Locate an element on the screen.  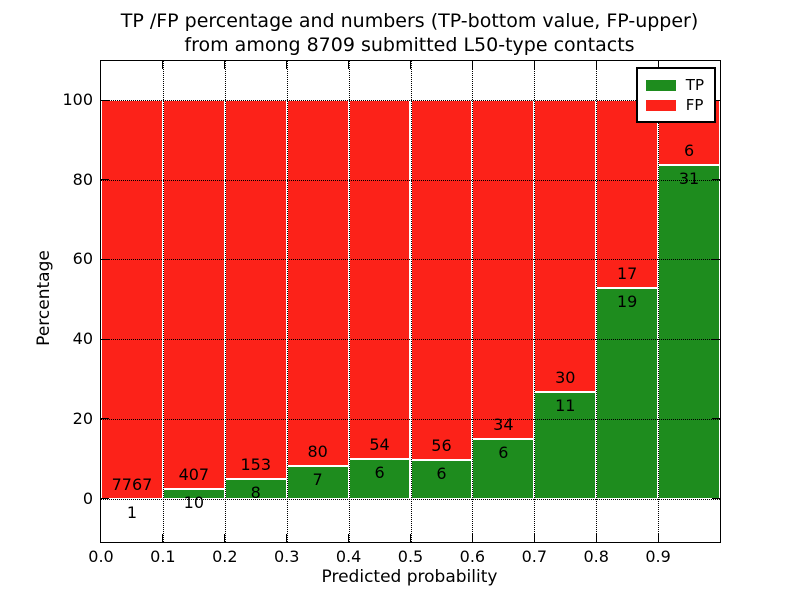
fp-count-label: 407 is located at coordinates (194, 474).